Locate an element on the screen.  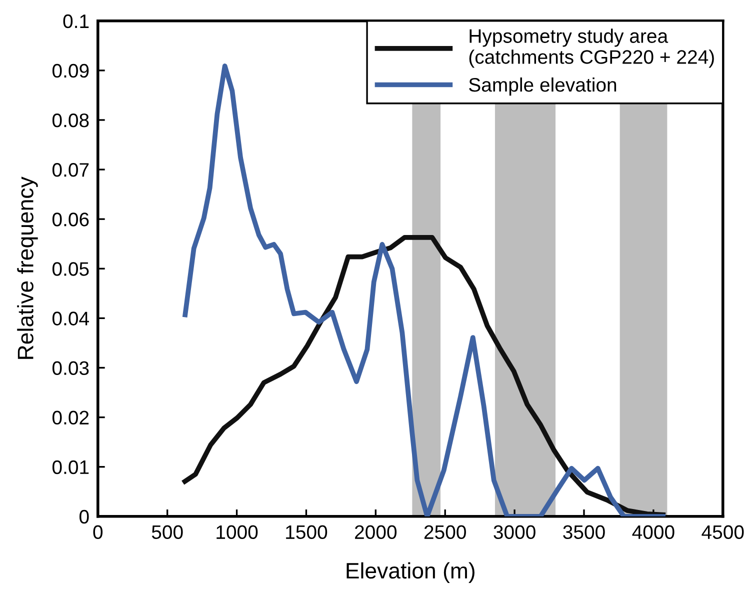
x-tick-label: 3000 is located at coordinates (515, 532).